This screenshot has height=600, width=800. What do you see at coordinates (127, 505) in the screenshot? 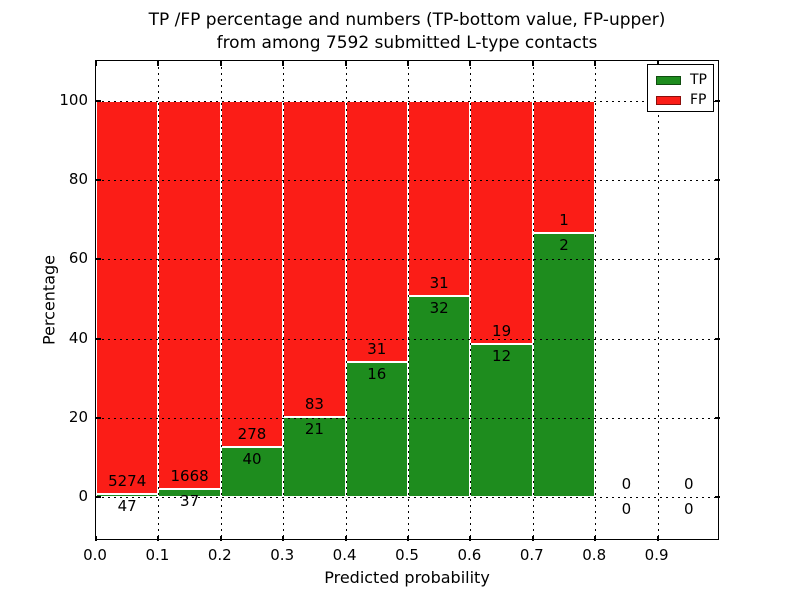
I see `tp-count-label: 47` at bounding box center [127, 505].